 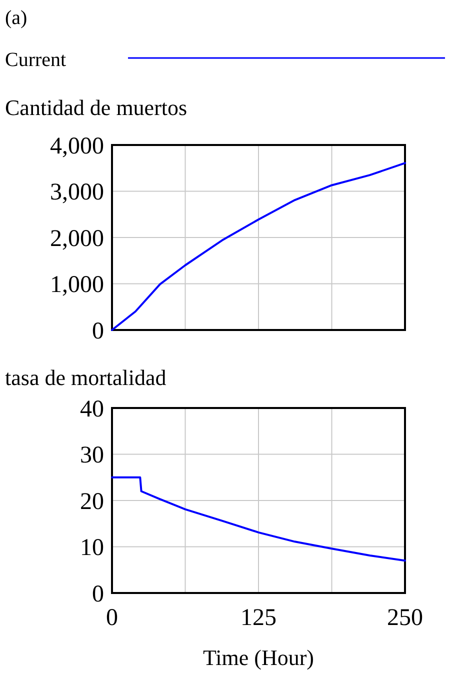 I want to click on y-tick-label: 20, so click(x=92, y=501).